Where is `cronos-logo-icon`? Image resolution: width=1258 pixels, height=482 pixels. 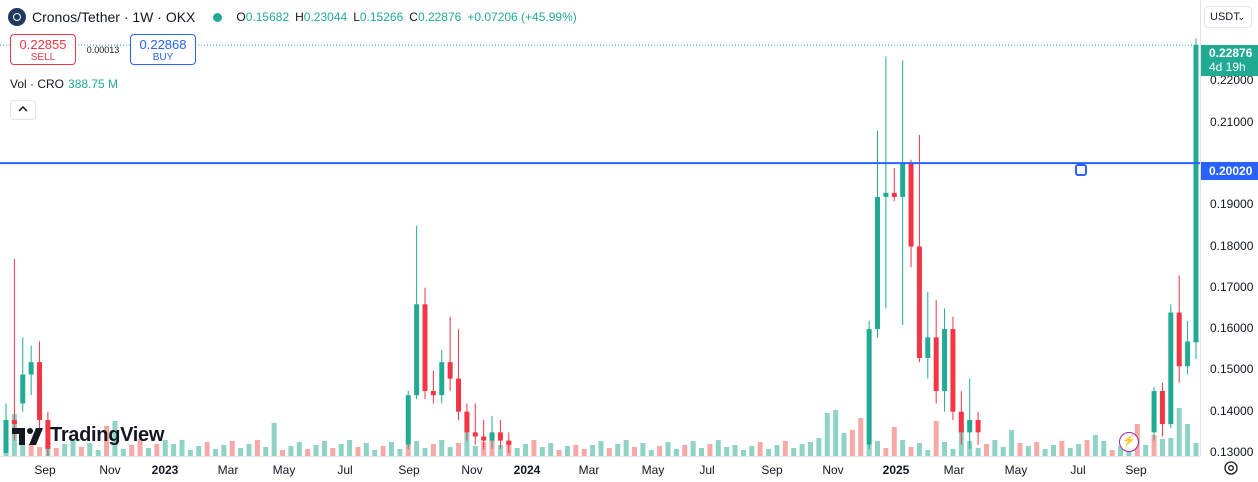 cronos-logo-icon is located at coordinates (17, 17).